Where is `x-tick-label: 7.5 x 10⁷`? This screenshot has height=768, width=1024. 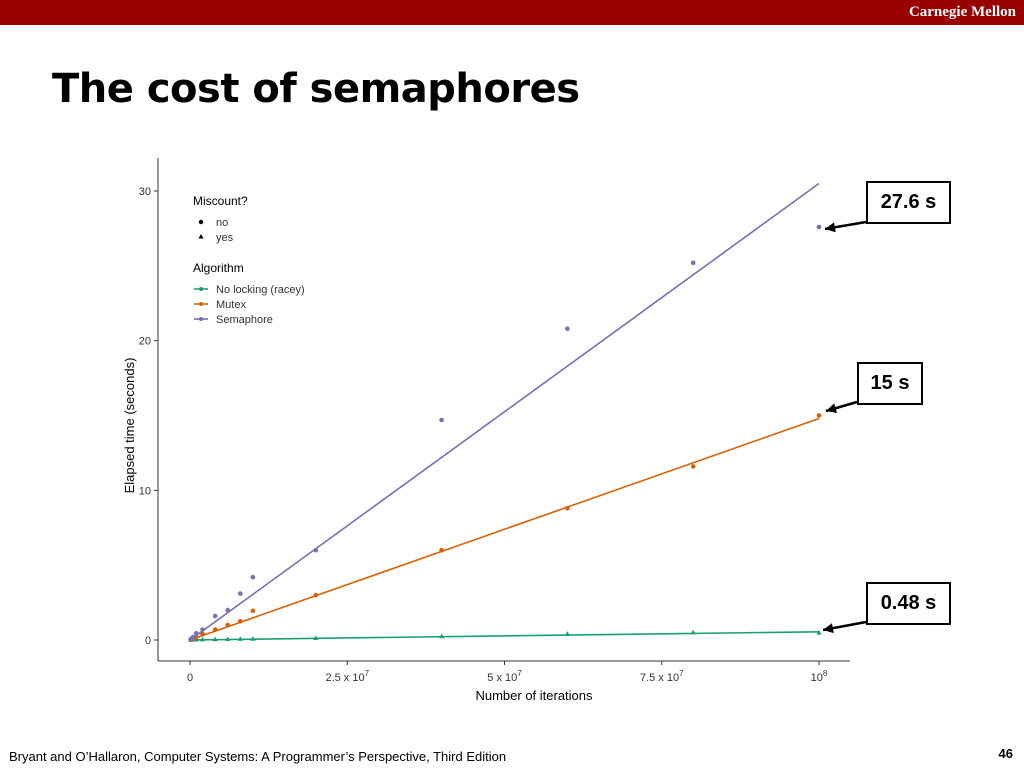 x-tick-label: 7.5 x 10⁷ is located at coordinates (662, 676).